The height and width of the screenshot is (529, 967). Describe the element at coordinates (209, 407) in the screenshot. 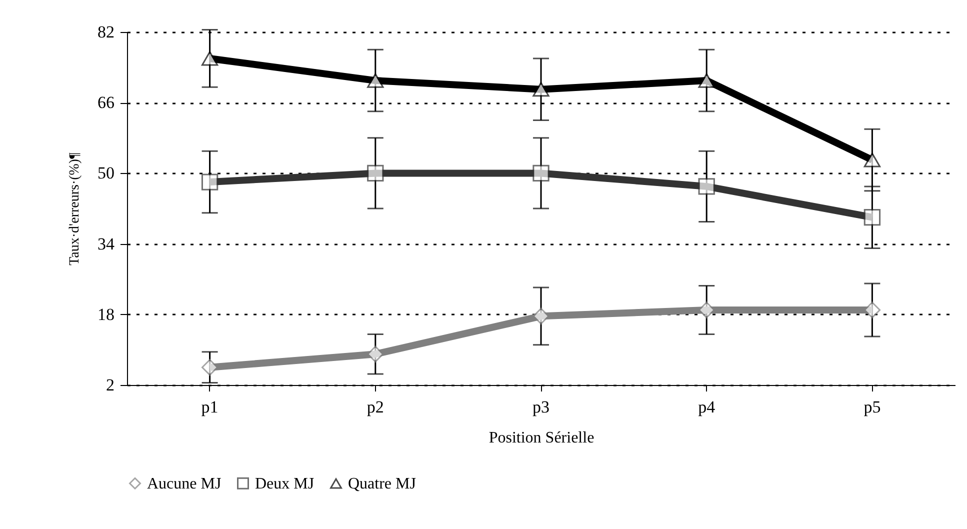

I see `x-tick-label: p1` at that location.